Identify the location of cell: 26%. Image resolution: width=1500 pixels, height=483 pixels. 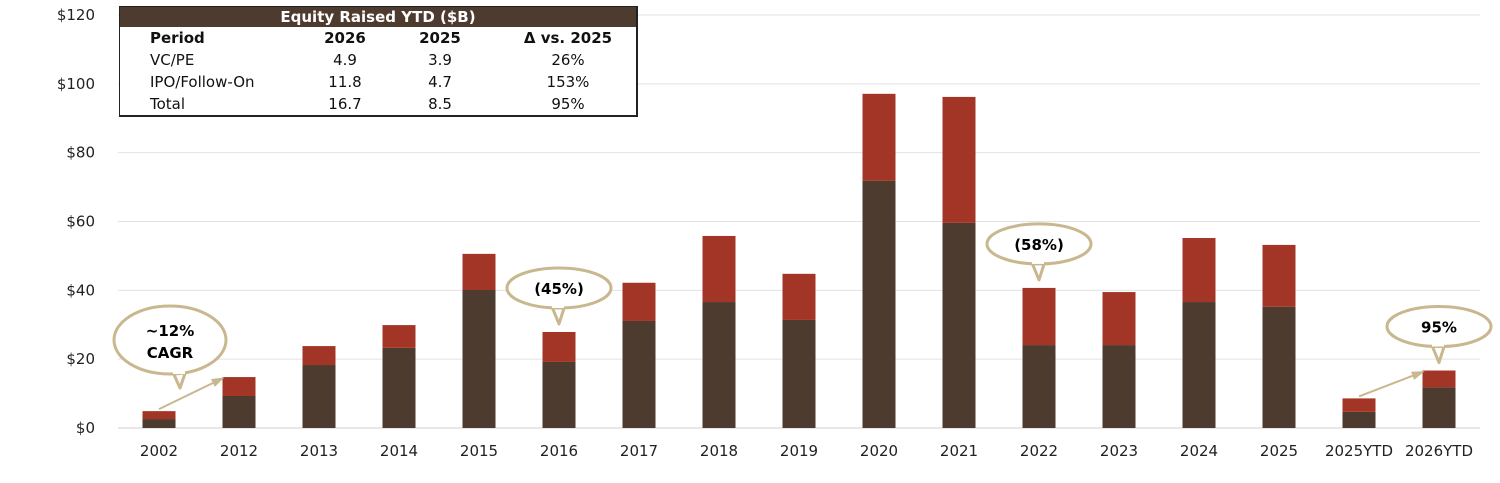
(568, 60).